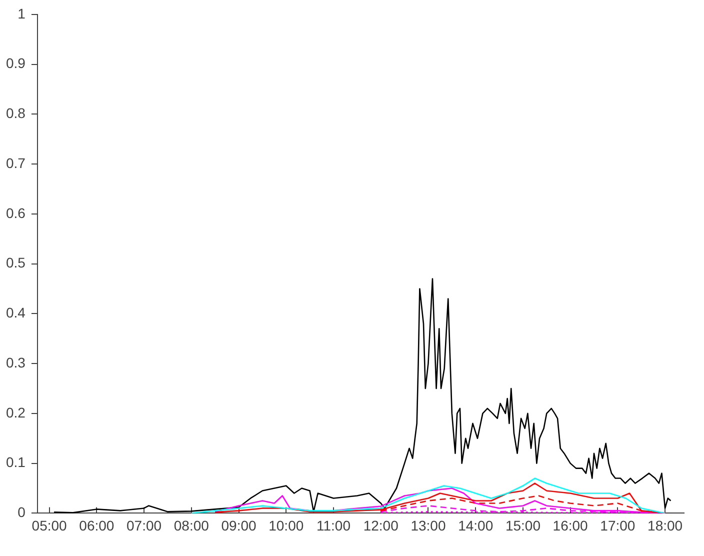 This screenshot has width=704, height=556. Describe the element at coordinates (16, 462) in the screenshot. I see `y-tick-label: 0.1` at that location.